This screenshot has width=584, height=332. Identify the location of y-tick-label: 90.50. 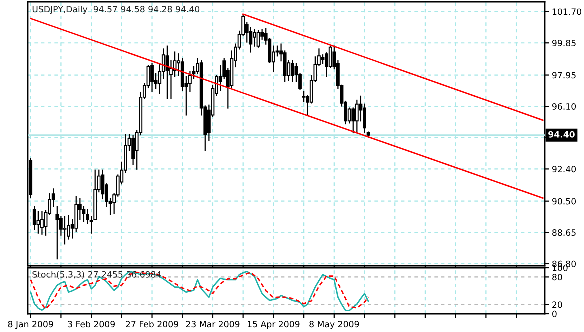
(564, 201).